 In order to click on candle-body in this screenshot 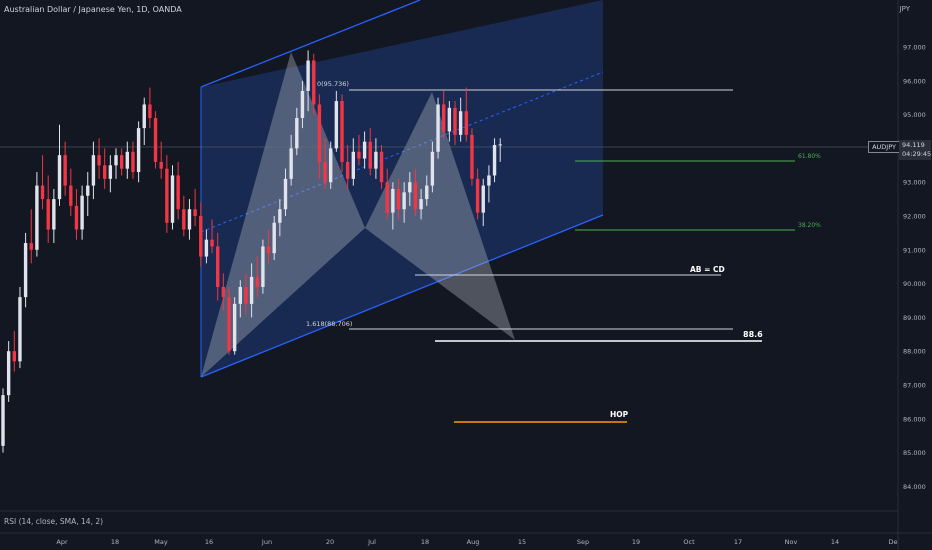, I will do `click(59, 177)`.